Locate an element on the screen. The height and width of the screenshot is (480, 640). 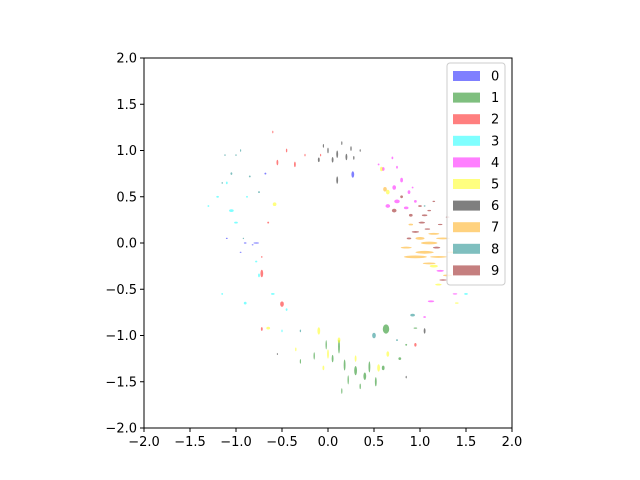
legend: 0 1 2 3 4 5 6 7 8 9 is located at coordinates (476, 174).